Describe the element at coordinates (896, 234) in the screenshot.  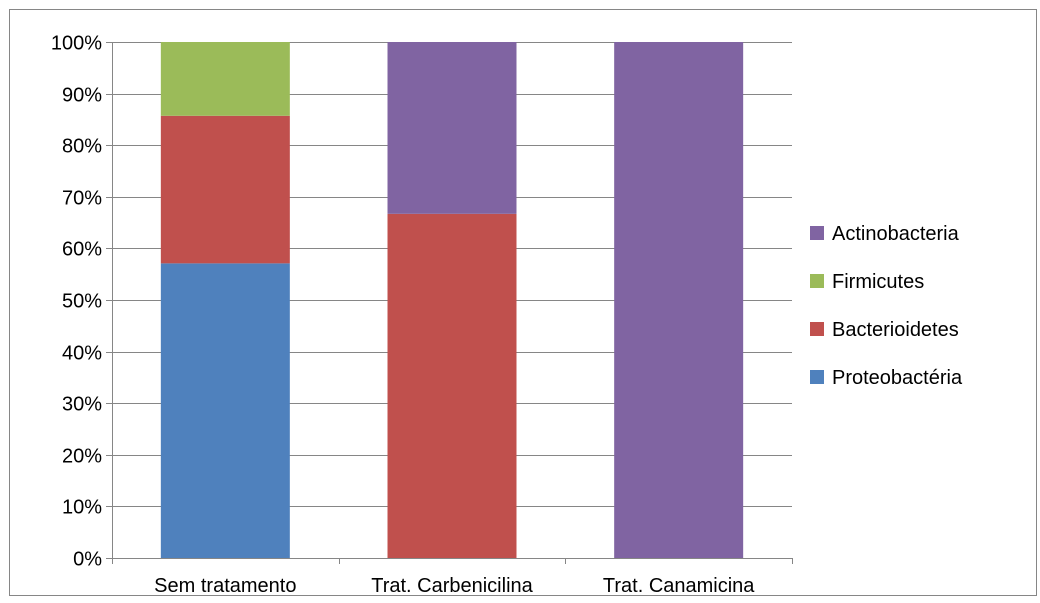
I see `legend-label: Actinobacteria` at that location.